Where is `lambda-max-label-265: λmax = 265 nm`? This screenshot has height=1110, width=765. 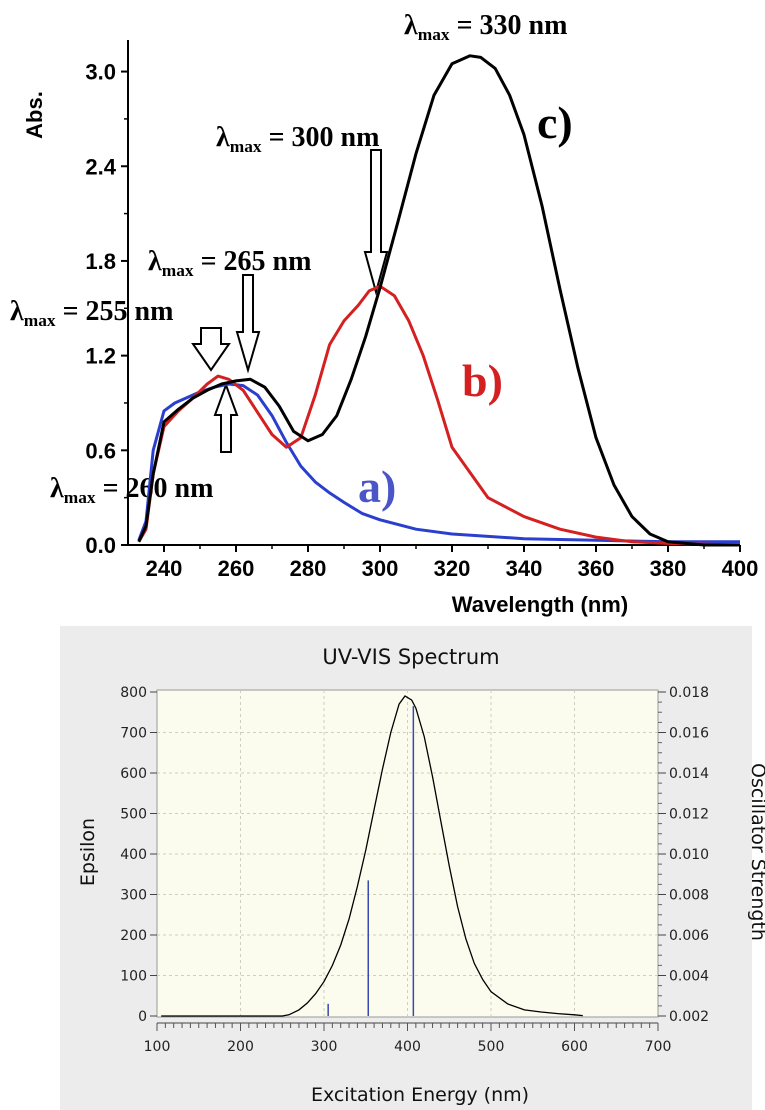
lambda-max-label-265: λmax = 265 nm is located at coordinates (229, 263).